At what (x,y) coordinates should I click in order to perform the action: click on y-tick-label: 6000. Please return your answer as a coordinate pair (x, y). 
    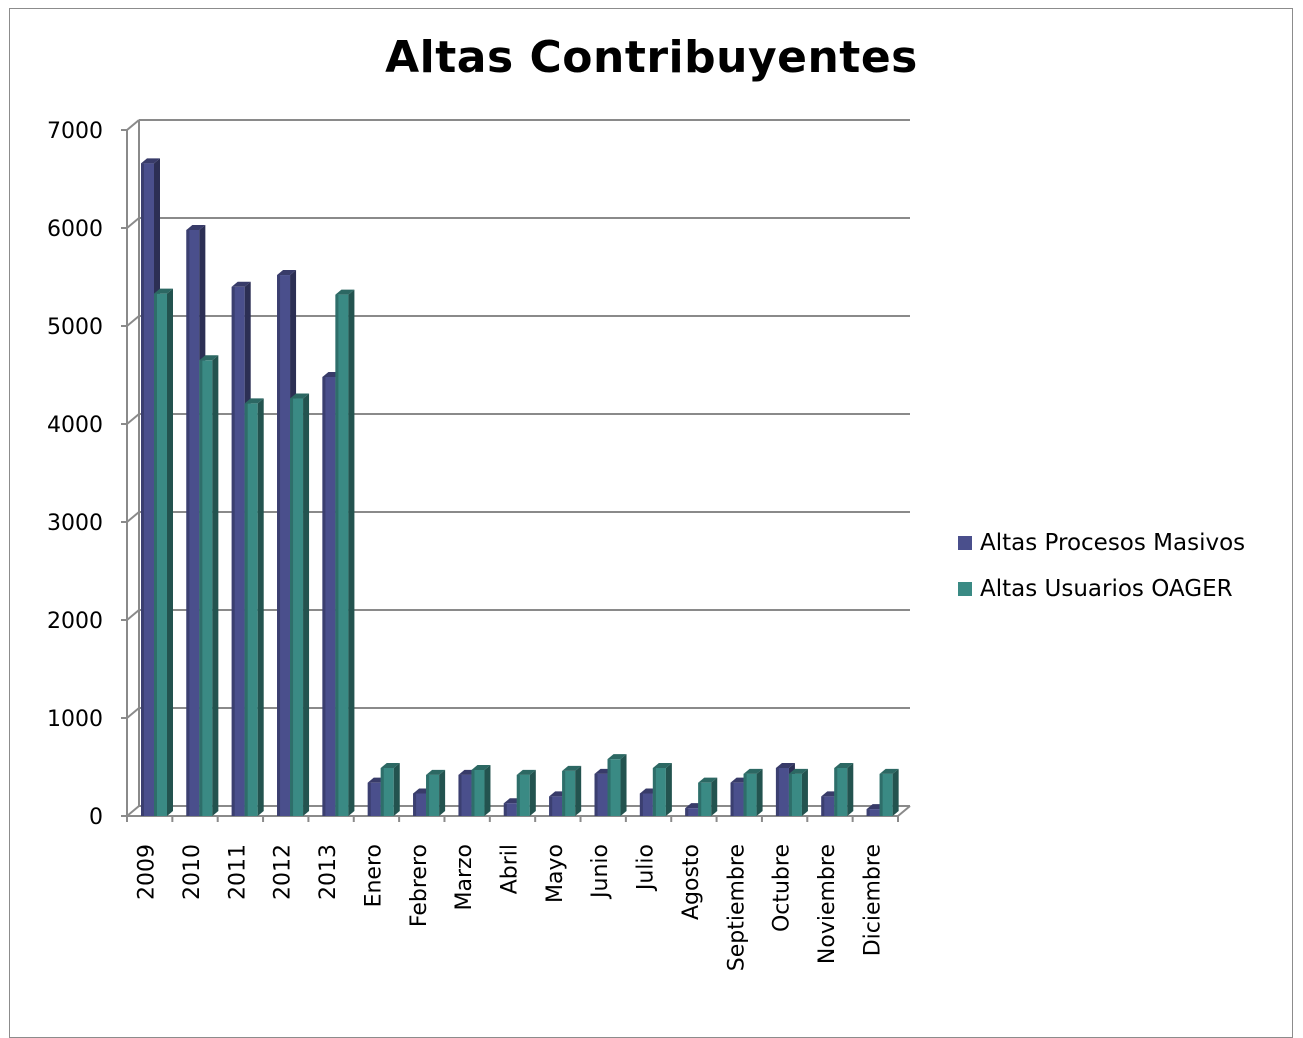
    Looking at the image, I should click on (75, 229).